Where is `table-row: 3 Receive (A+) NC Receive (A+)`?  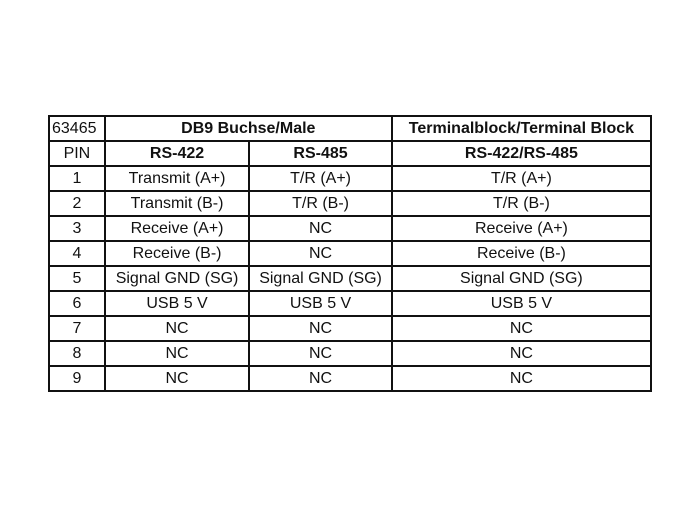
table-row: 3 Receive (A+) NC Receive (A+) is located at coordinates (350, 228).